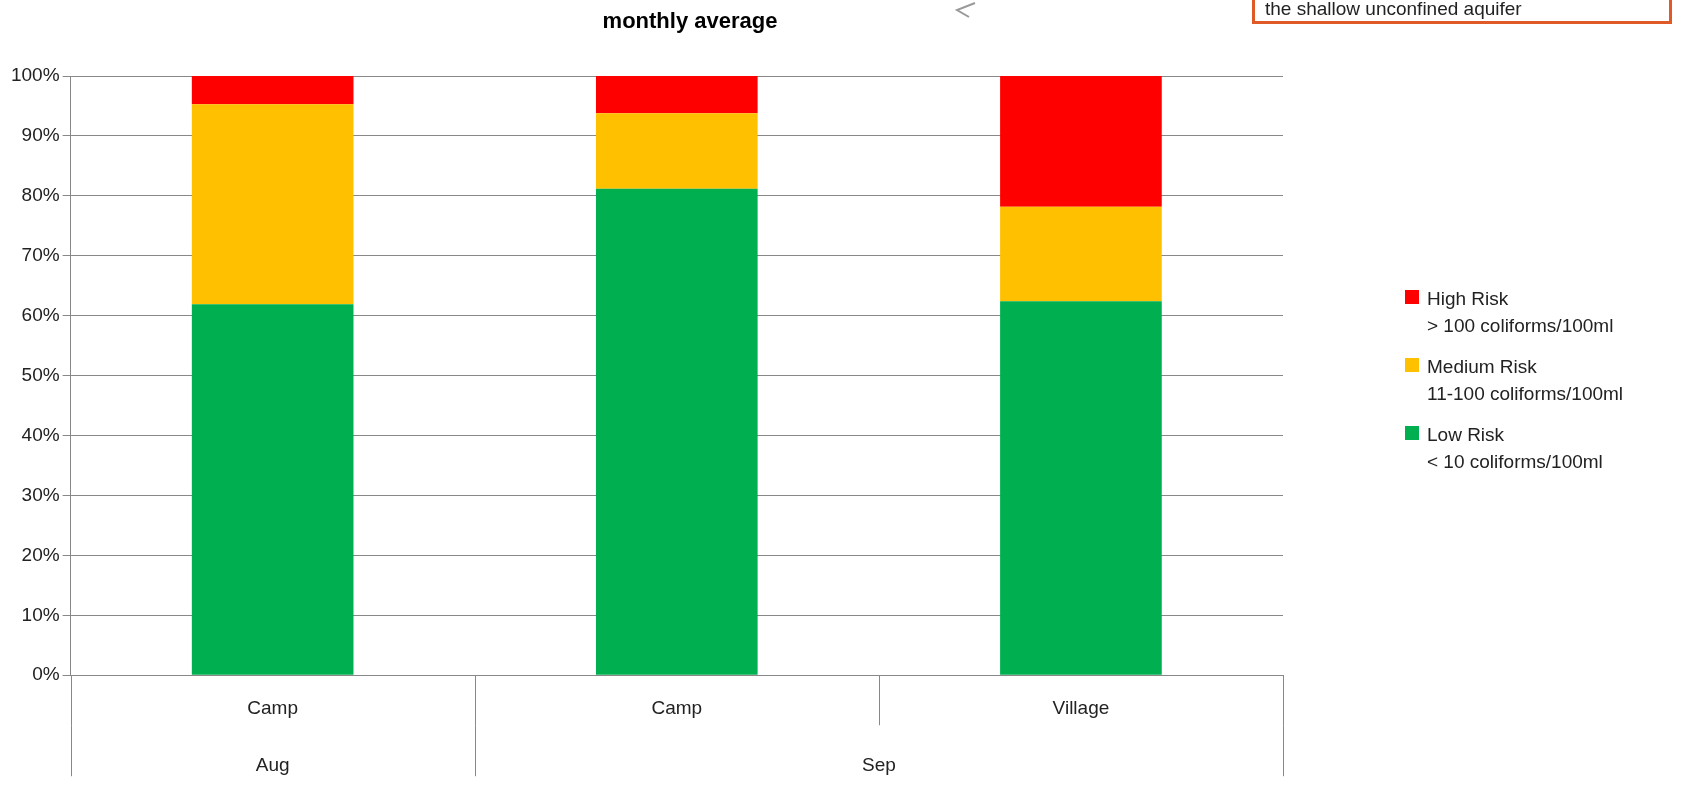 The height and width of the screenshot is (803, 1708). I want to click on x-tick-label: Village, so click(1081, 707).